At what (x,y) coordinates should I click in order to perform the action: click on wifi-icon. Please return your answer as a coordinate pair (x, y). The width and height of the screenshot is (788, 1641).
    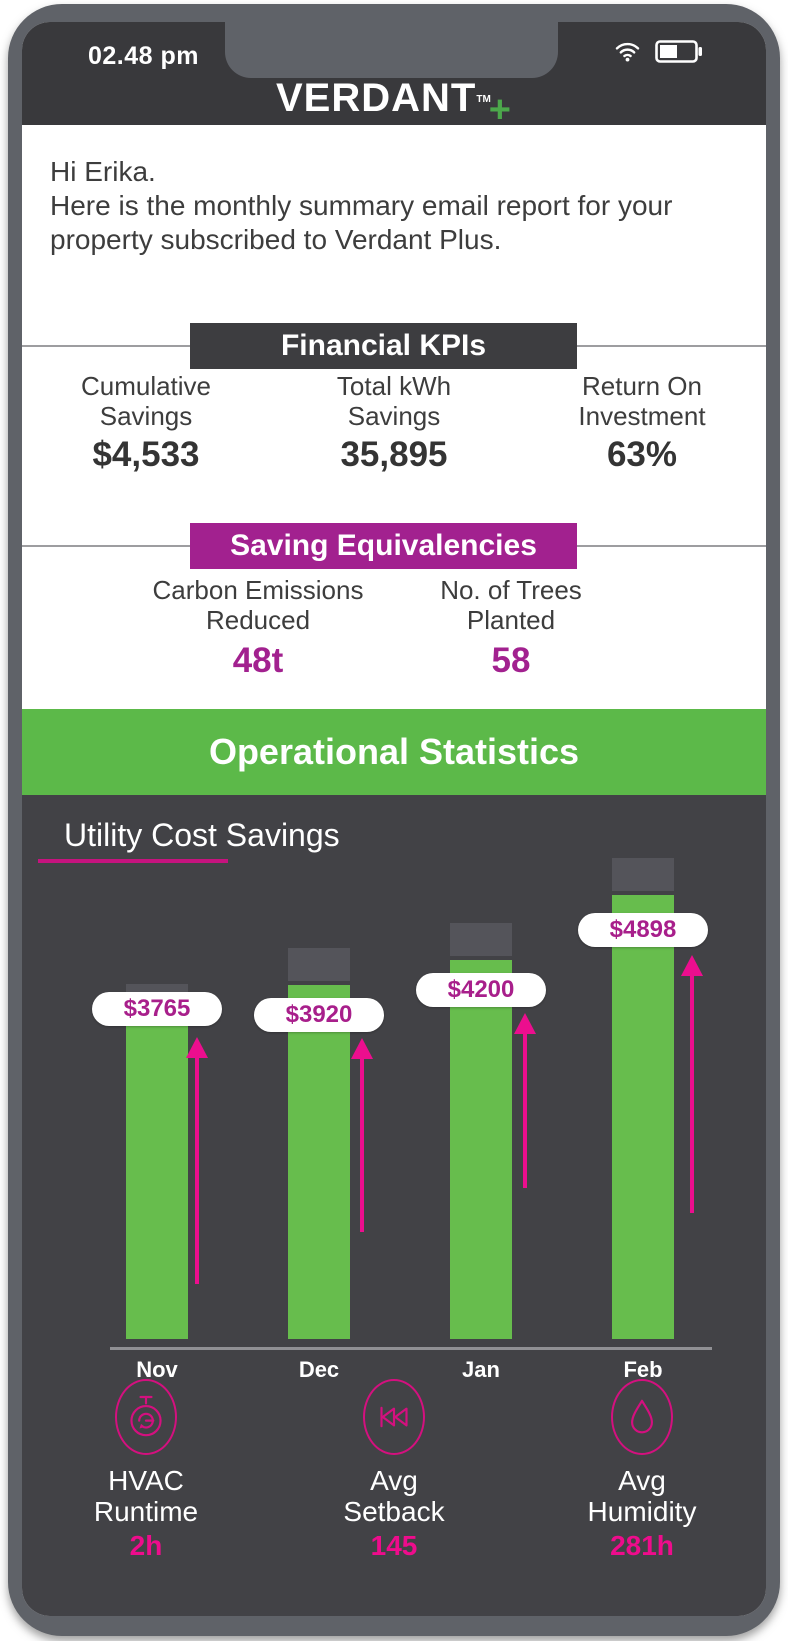
    Looking at the image, I should click on (627, 51).